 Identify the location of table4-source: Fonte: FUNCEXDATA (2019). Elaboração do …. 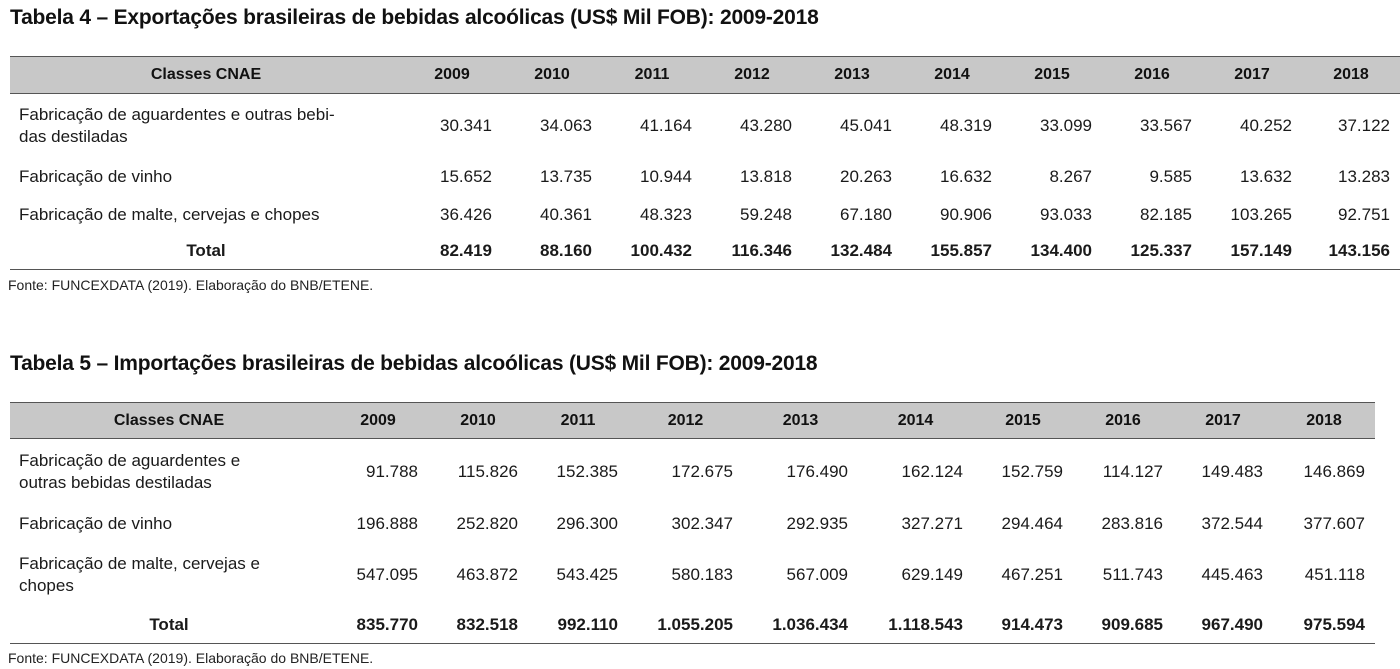
(191, 285).